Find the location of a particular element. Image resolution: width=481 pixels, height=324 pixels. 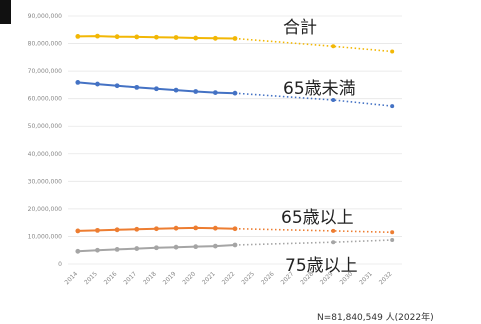

y-tick-label: 20,000,000 is located at coordinates (45, 209).